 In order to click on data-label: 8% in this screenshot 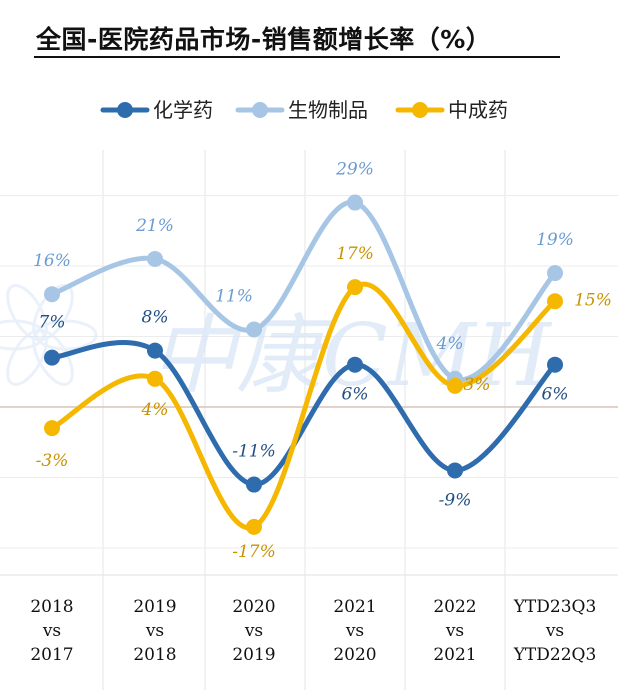, I will do `click(155, 318)`.